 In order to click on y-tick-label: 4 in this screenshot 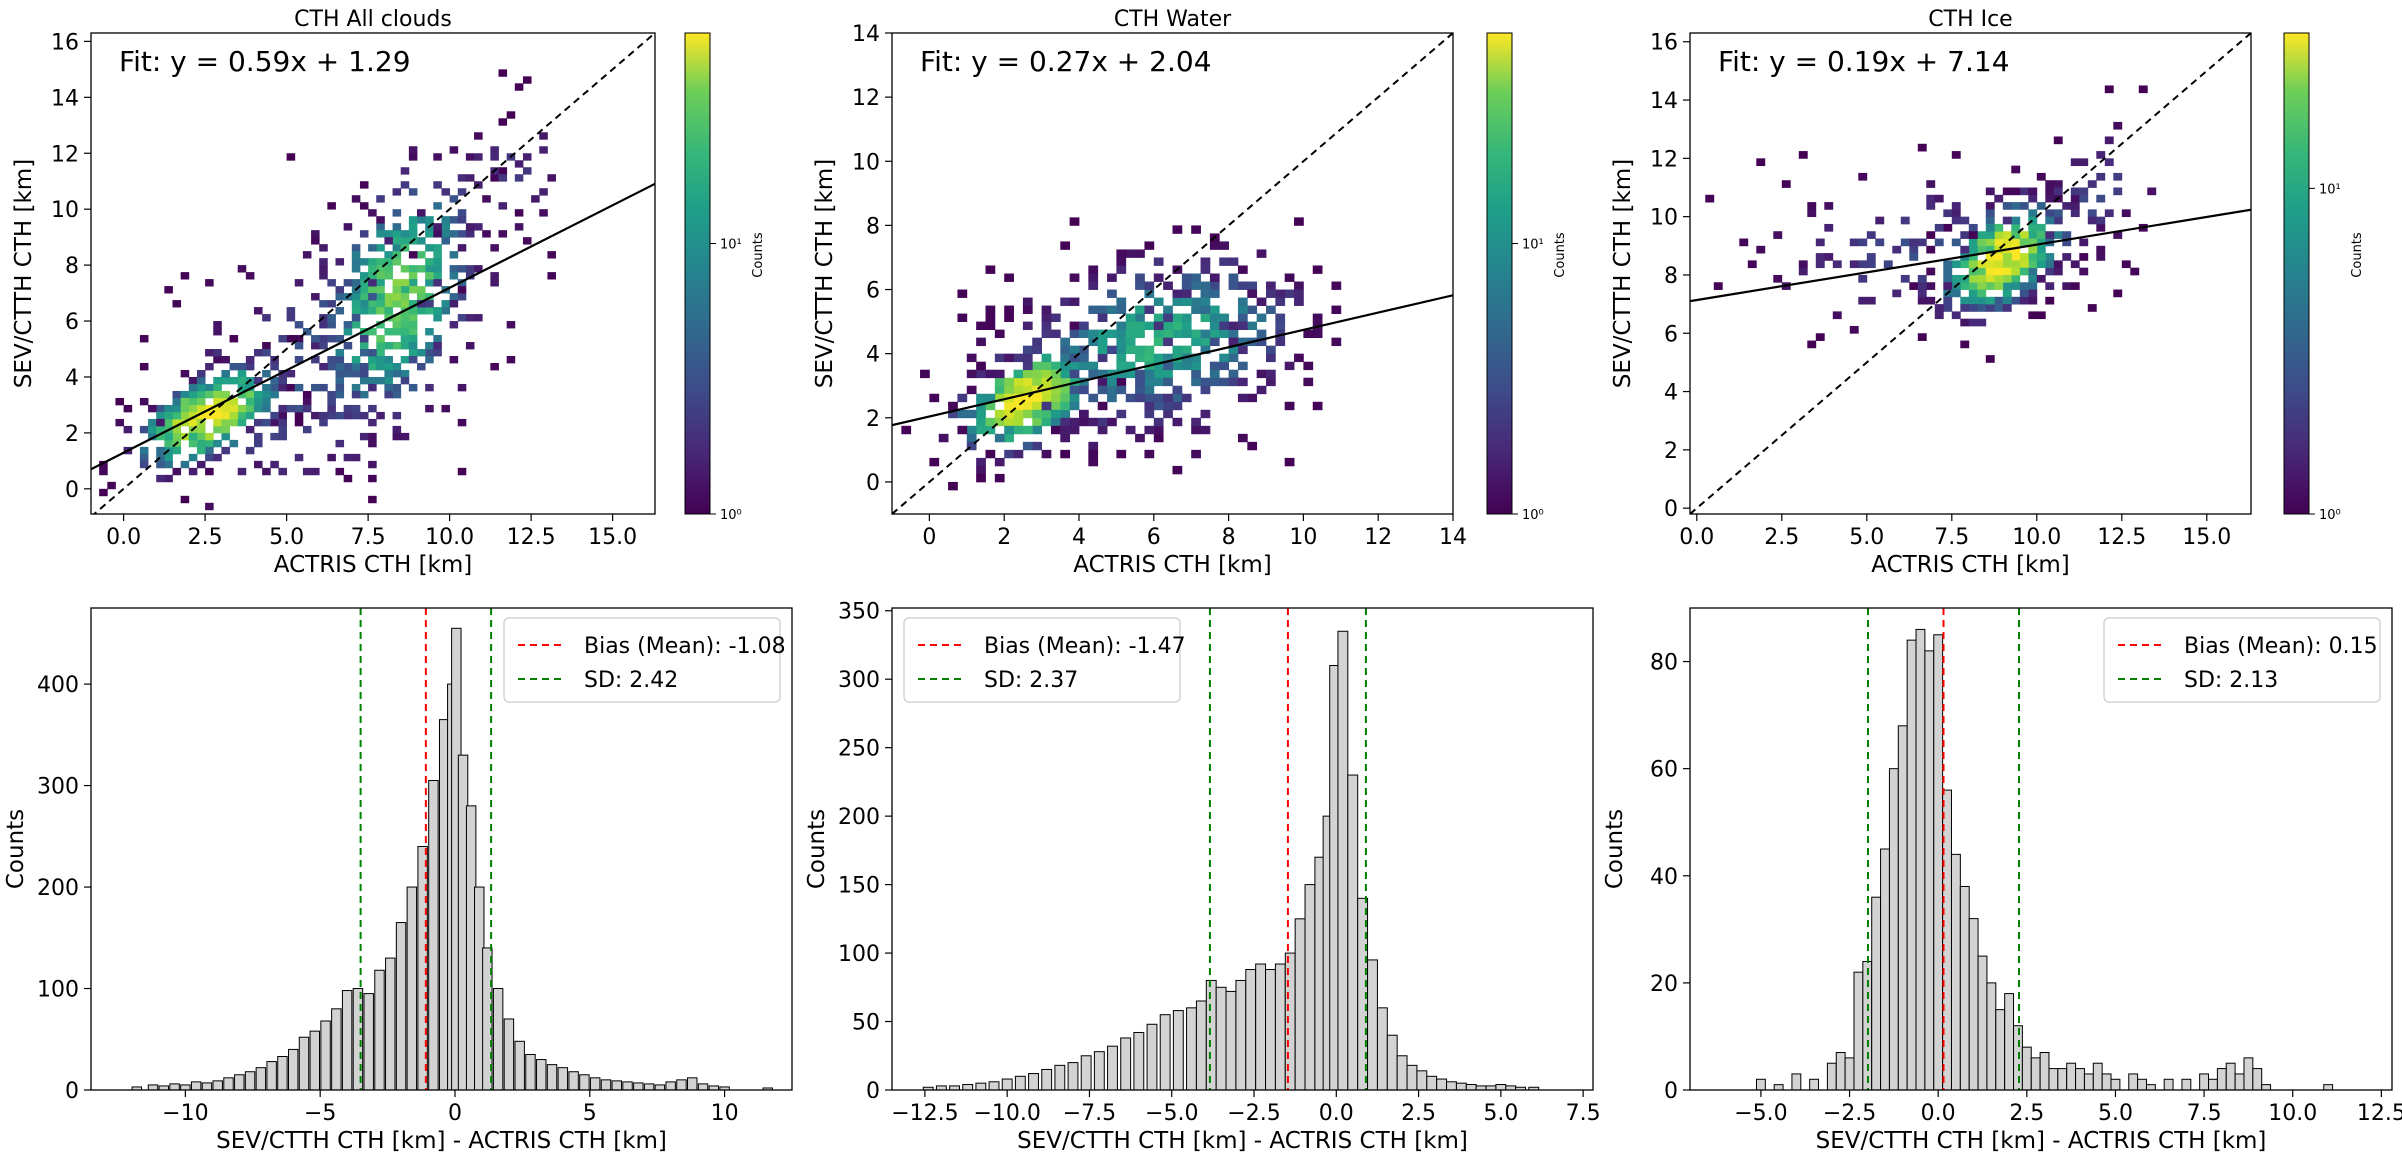, I will do `click(72, 378)`.